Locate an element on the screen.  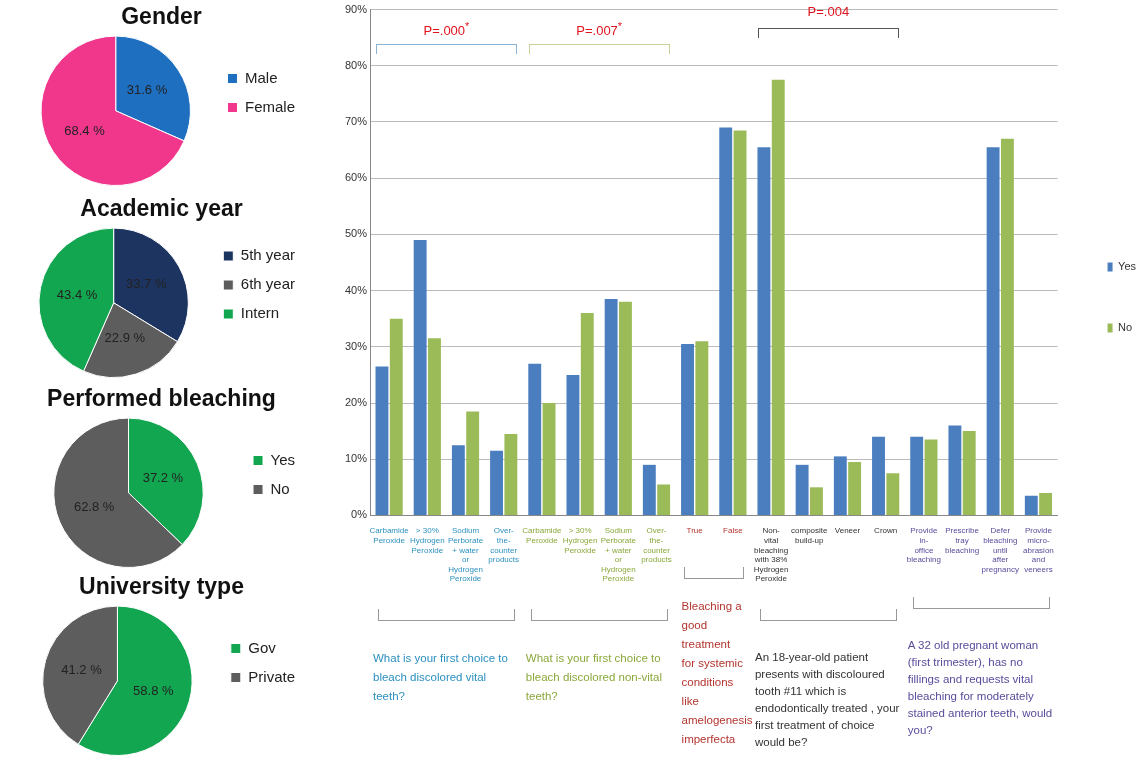
data-label: 62.8 % is located at coordinates (94, 506).